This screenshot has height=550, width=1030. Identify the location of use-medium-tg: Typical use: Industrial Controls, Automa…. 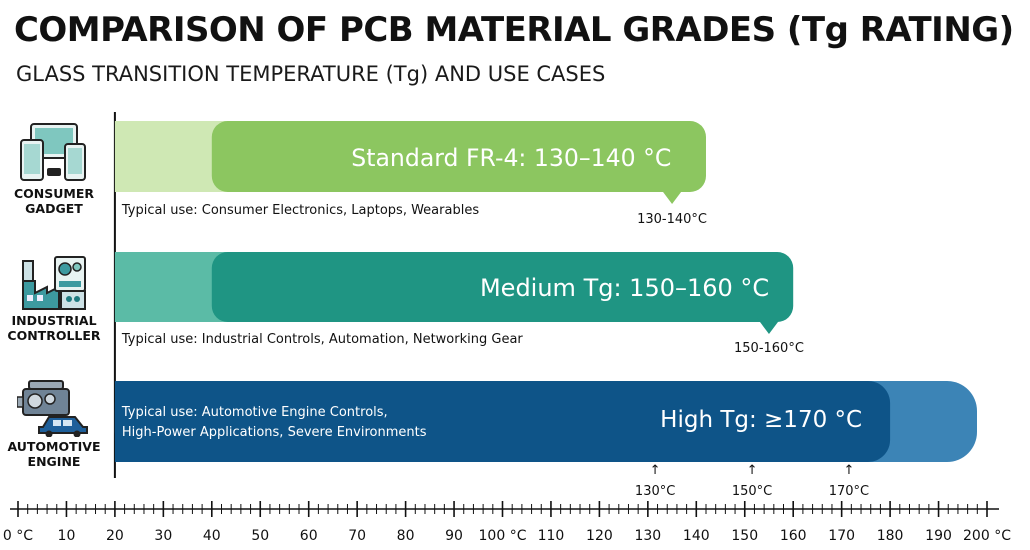
(322, 339).